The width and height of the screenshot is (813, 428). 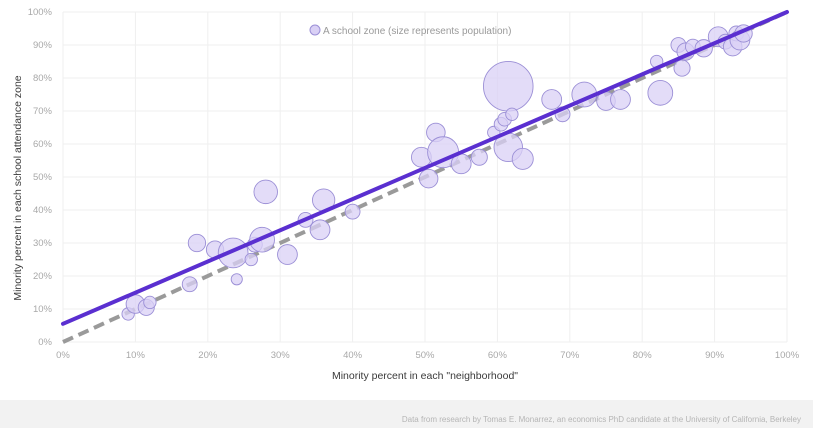 I want to click on legend-bubble-icon, so click(x=315, y=30).